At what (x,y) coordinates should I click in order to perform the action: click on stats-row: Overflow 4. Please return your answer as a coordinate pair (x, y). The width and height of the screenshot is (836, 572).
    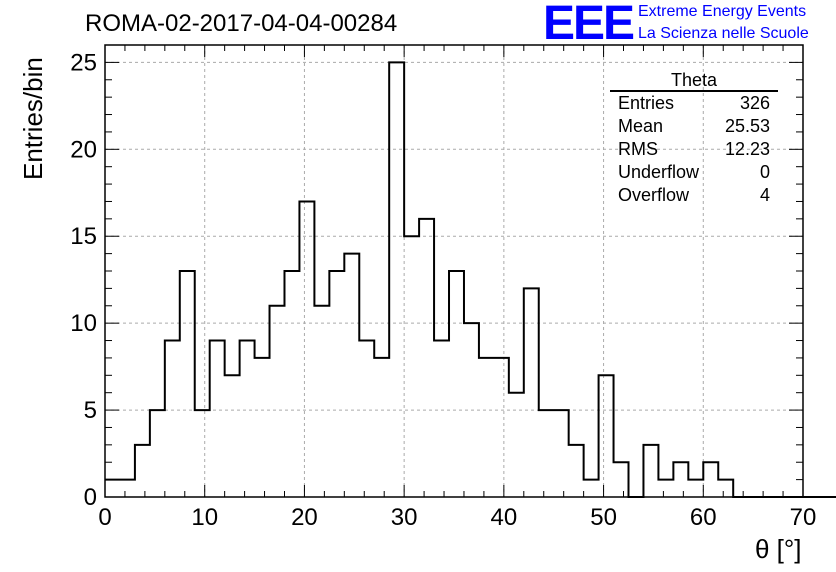
    Looking at the image, I should click on (694, 195).